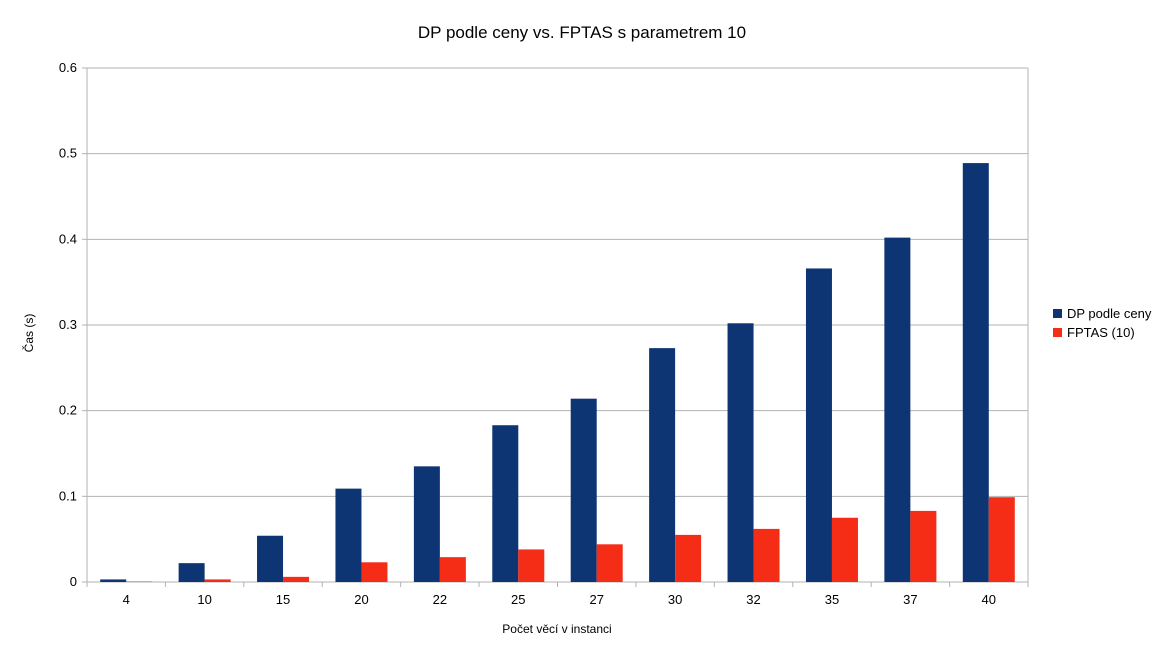  I want to click on x-tick-label: 27, so click(596, 599).